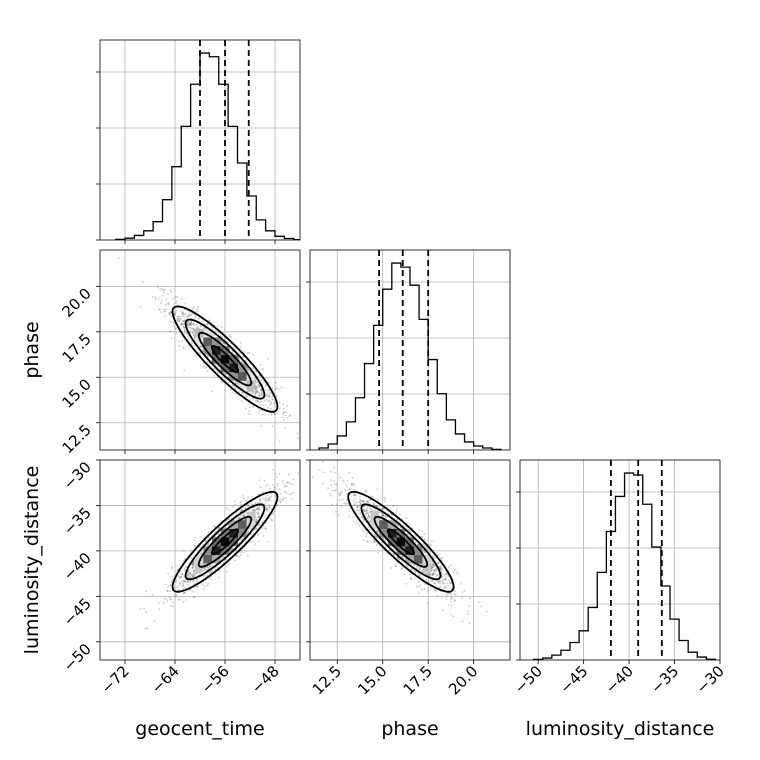 This screenshot has width=760, height=760. What do you see at coordinates (225, 359) in the screenshot?
I see `contours` at bounding box center [225, 359].